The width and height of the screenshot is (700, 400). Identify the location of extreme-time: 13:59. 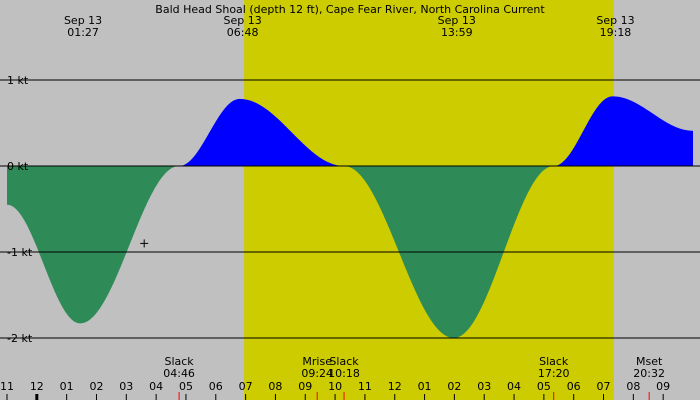
(457, 32).